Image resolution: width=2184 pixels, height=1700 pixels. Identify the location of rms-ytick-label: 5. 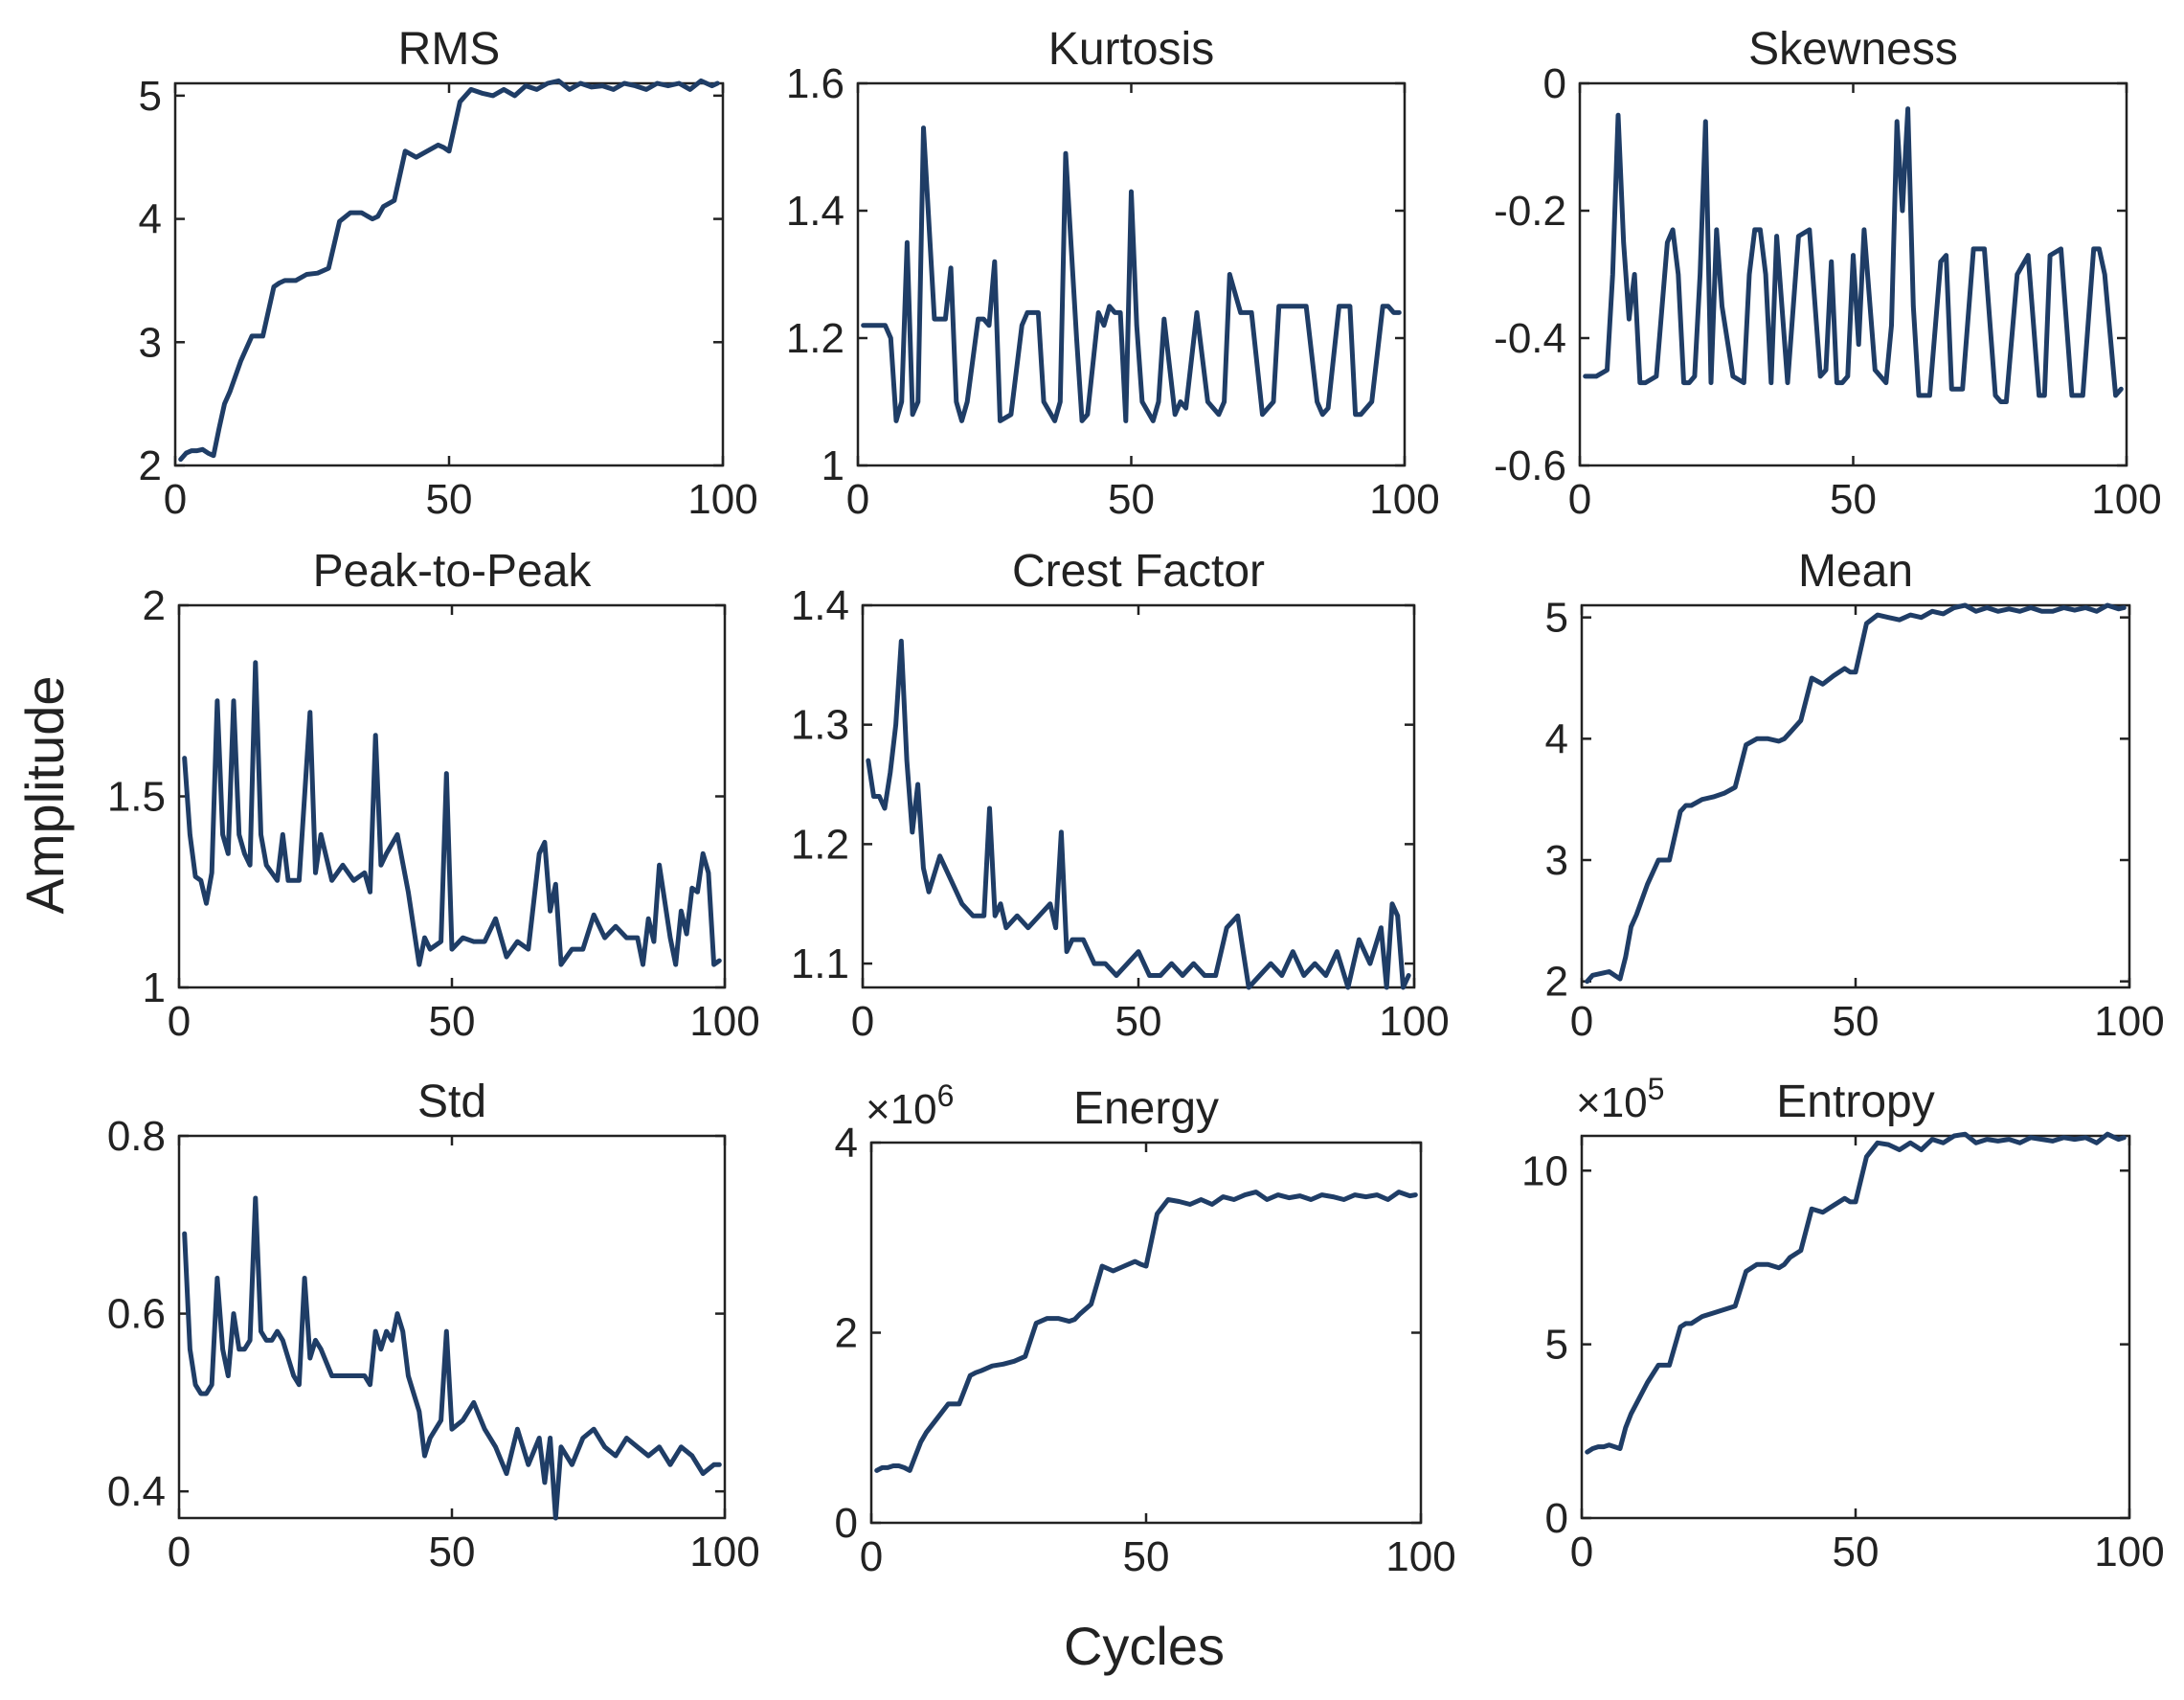
(151, 96).